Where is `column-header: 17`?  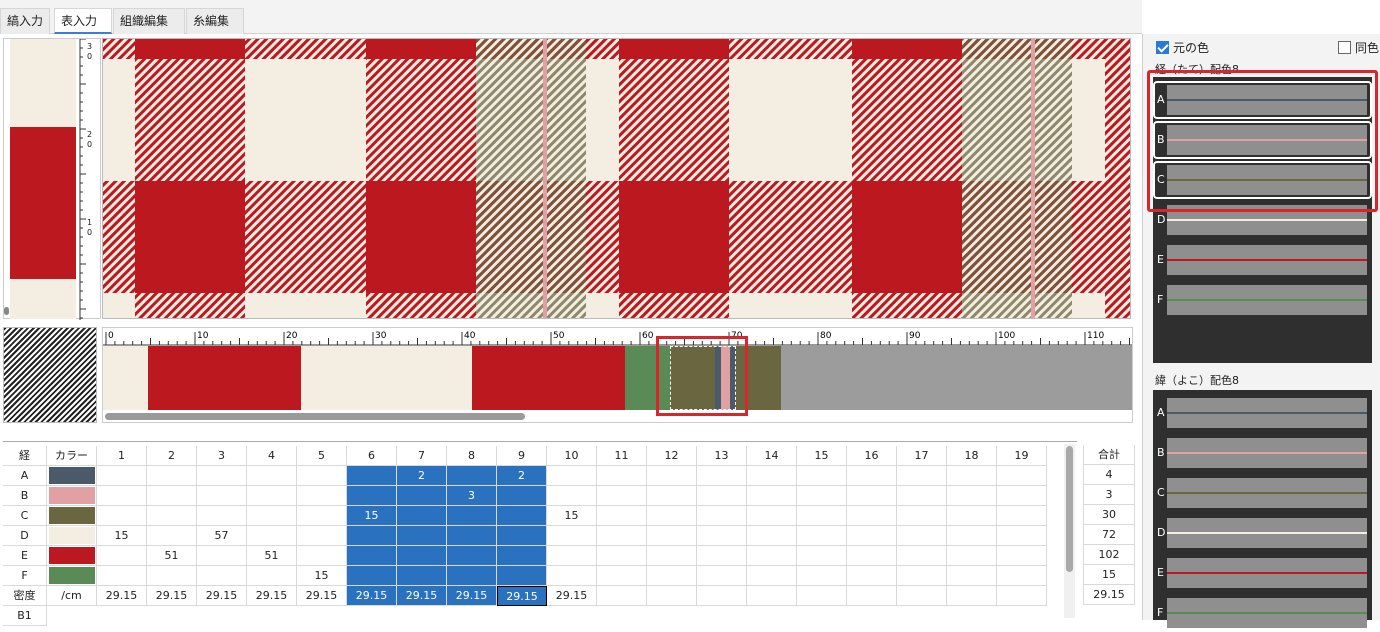 column-header: 17 is located at coordinates (922, 456).